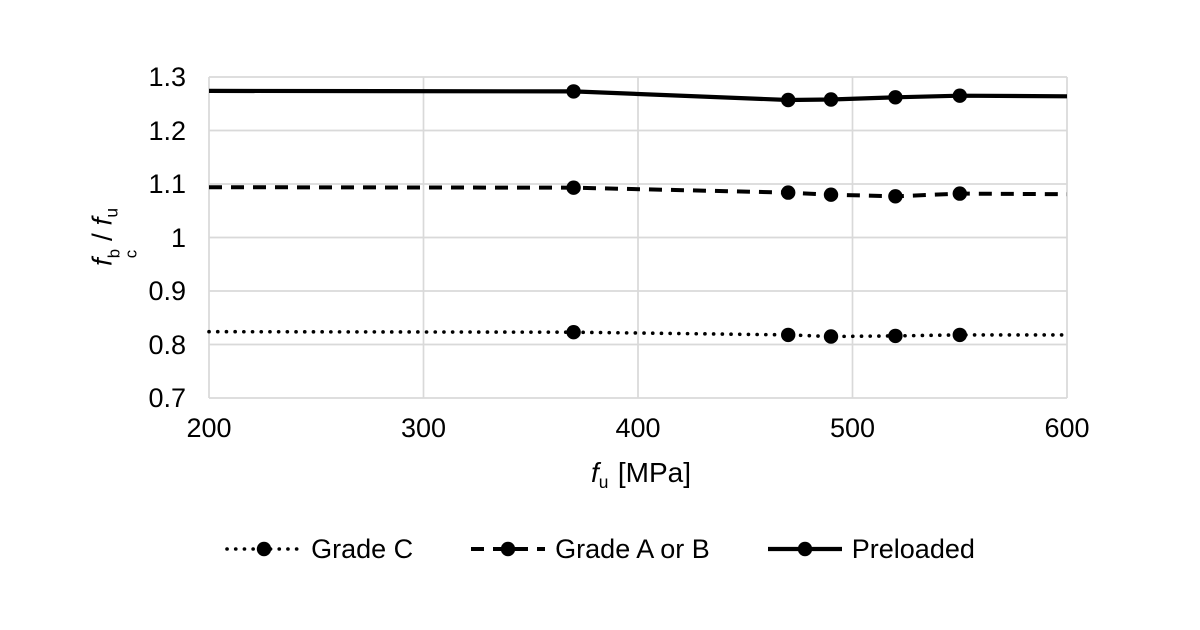 The image size is (1200, 630). I want to click on x-axis-title: fu [MPa], so click(641, 477).